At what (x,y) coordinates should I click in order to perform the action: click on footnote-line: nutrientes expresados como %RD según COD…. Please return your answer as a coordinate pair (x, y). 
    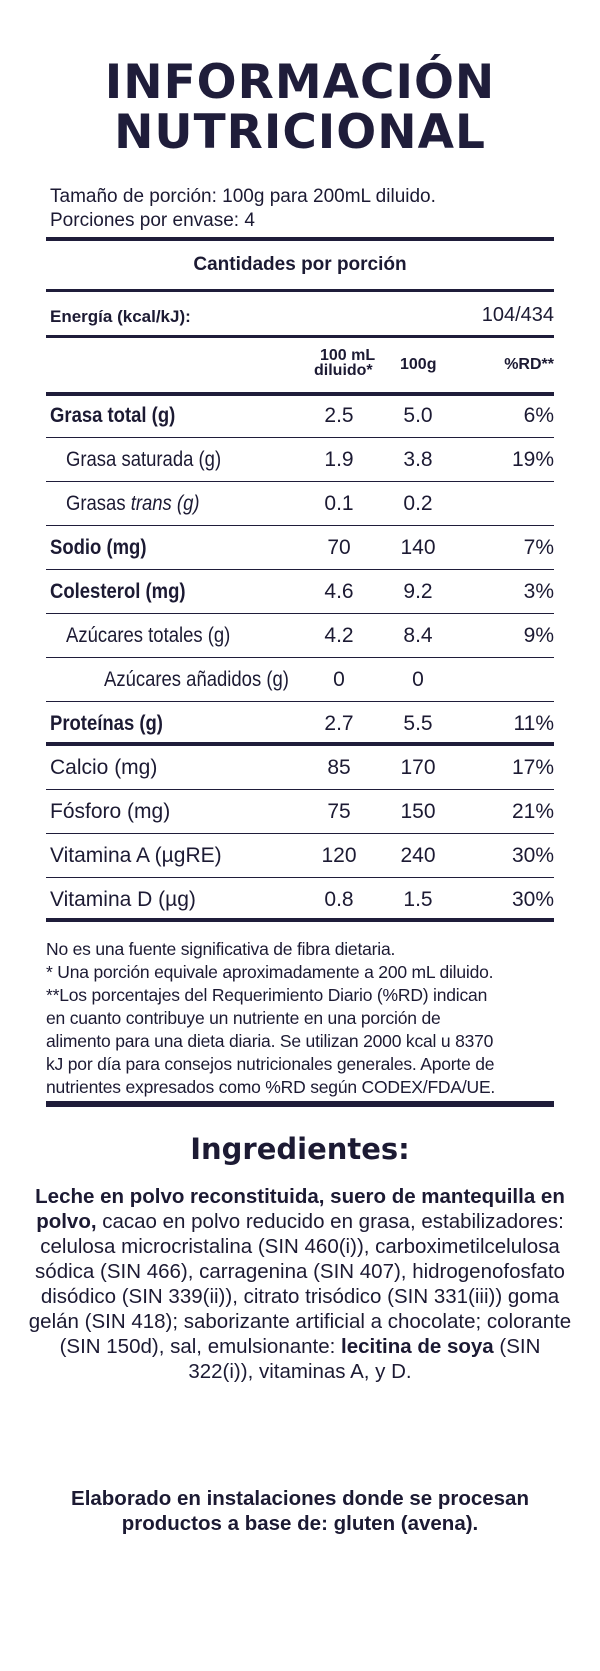
    Looking at the image, I should click on (271, 1087).